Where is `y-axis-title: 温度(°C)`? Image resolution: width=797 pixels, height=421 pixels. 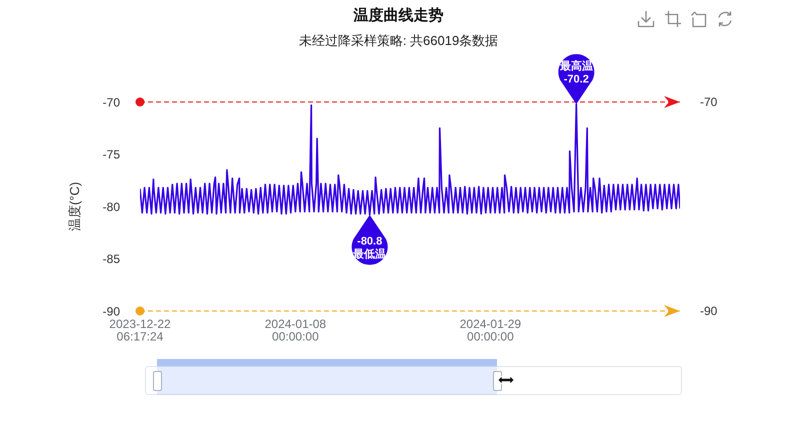
y-axis-title: 温度(°C) is located at coordinates (74, 207).